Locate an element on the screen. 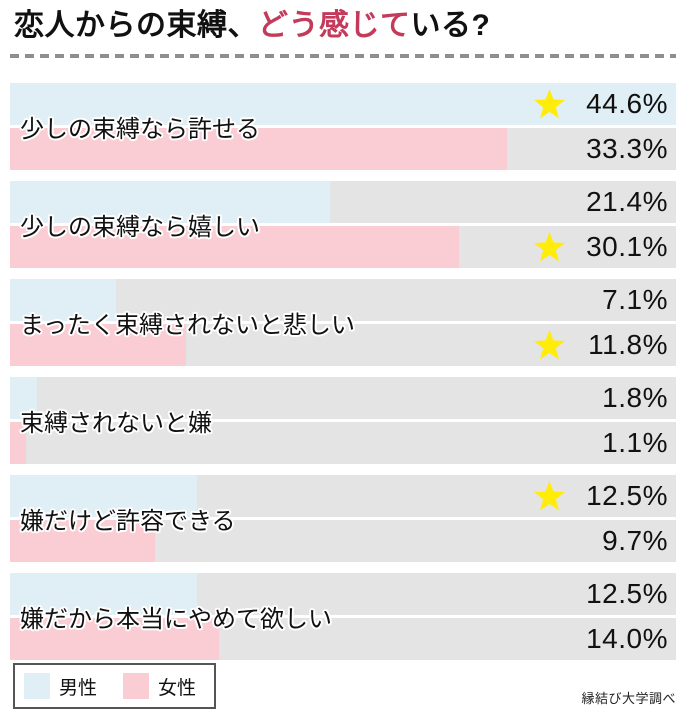  legend: 男性 女性 is located at coordinates (115, 686).